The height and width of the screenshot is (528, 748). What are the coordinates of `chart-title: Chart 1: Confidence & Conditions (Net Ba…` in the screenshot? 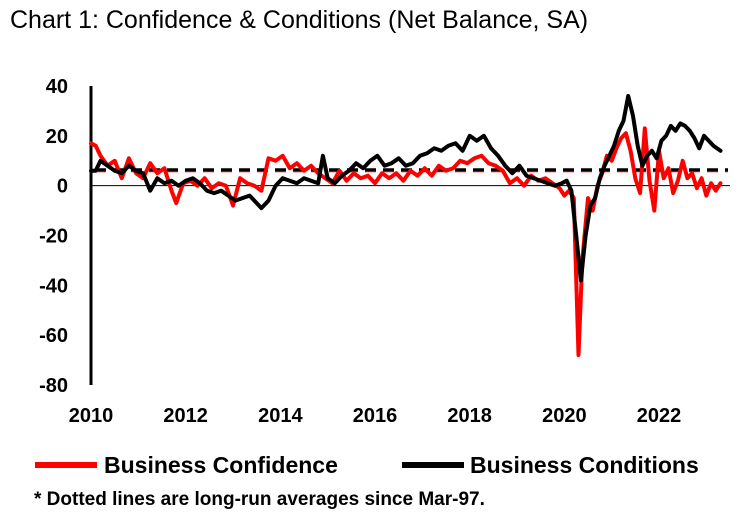 It's located at (299, 20).